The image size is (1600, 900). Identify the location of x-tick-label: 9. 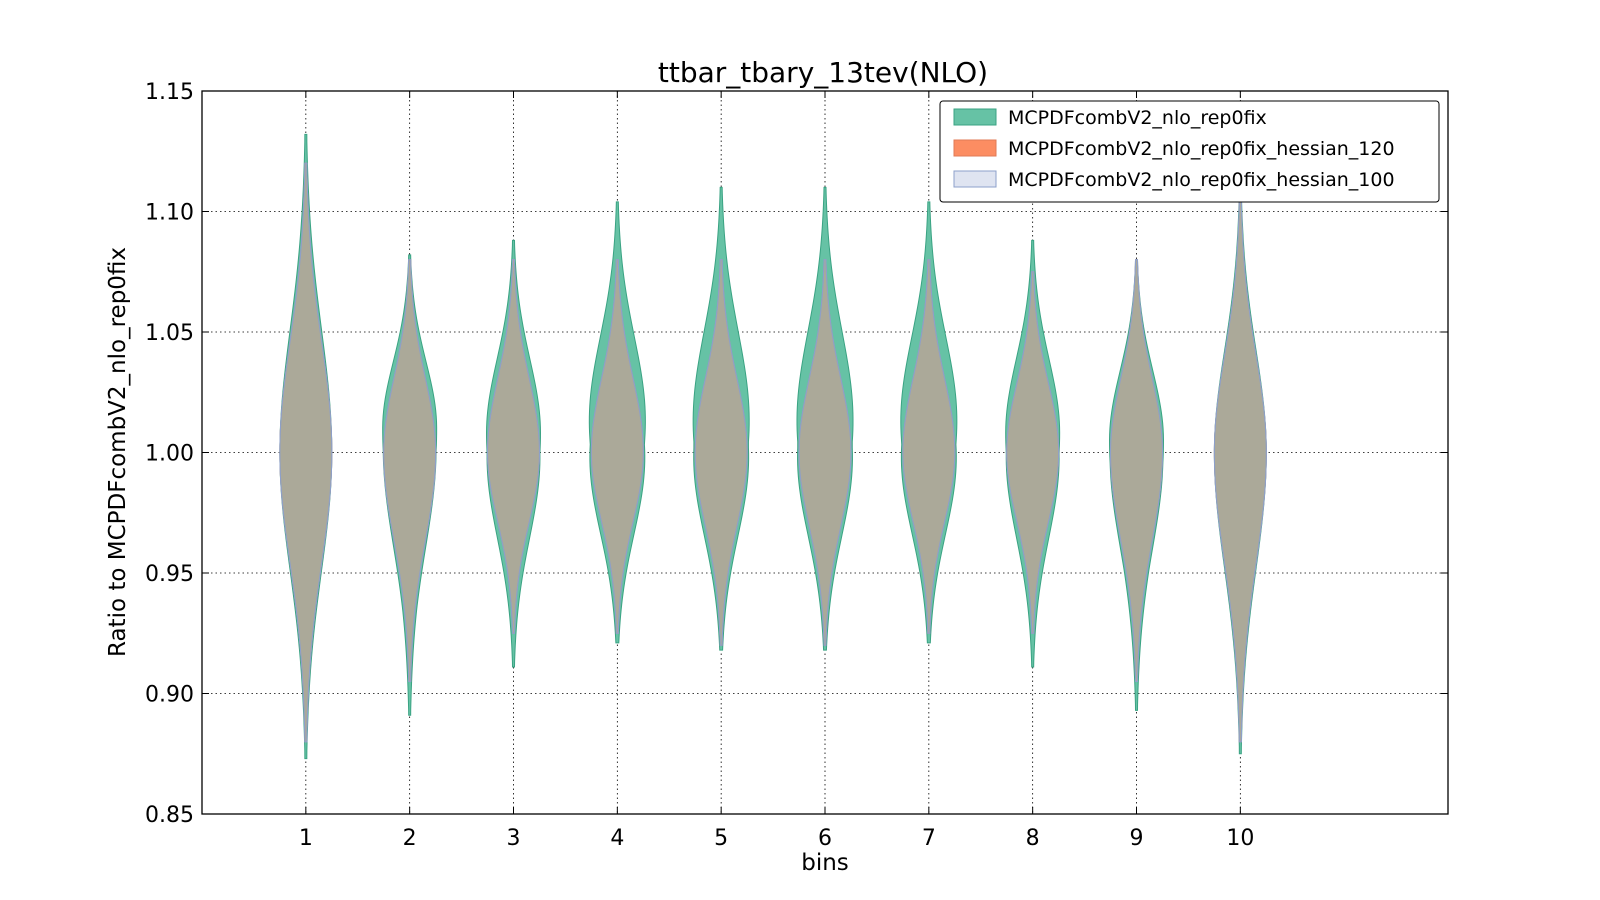
(1137, 838).